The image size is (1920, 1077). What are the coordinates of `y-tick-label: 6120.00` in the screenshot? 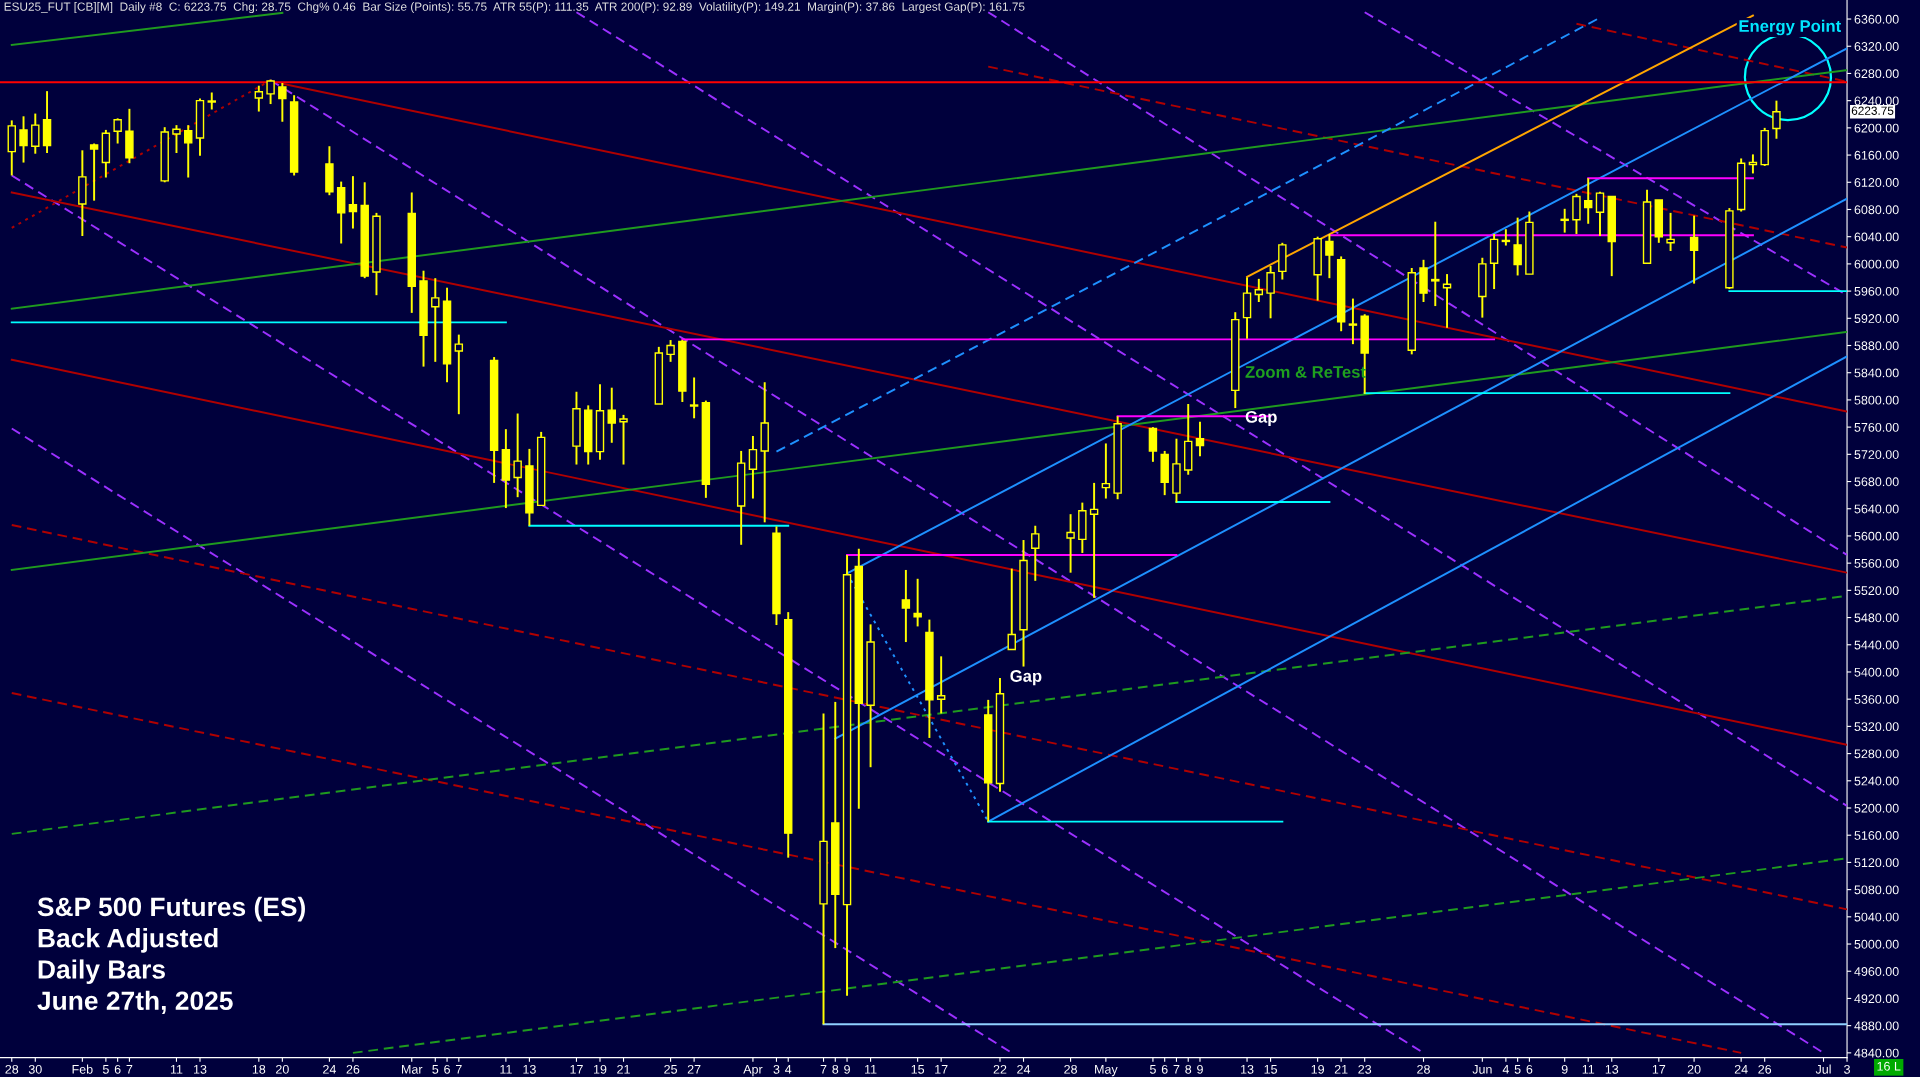 It's located at (1876, 182).